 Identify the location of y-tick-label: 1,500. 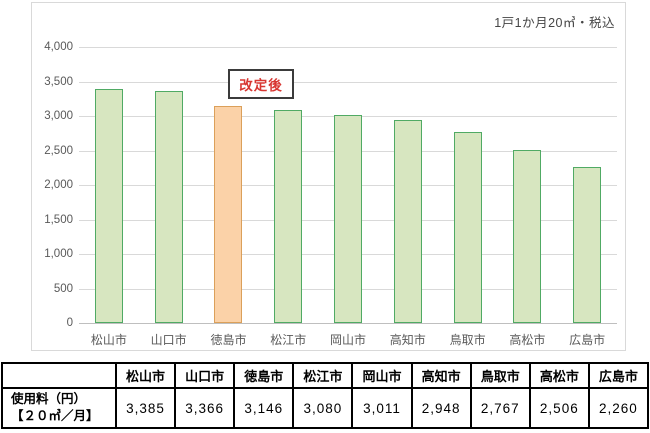
(58, 219).